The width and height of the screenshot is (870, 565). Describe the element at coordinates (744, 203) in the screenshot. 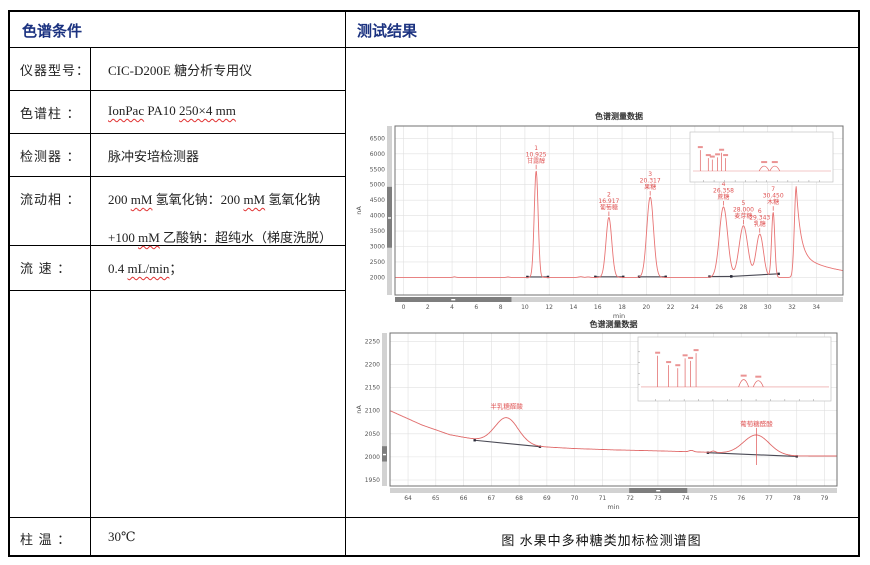

I see `svg-text: 5` at that location.